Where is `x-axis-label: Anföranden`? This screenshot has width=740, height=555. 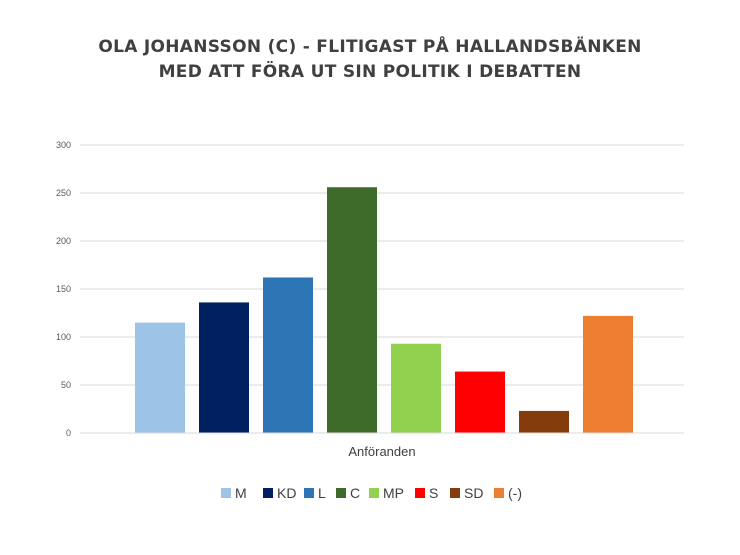 x-axis-label: Anföranden is located at coordinates (381, 451).